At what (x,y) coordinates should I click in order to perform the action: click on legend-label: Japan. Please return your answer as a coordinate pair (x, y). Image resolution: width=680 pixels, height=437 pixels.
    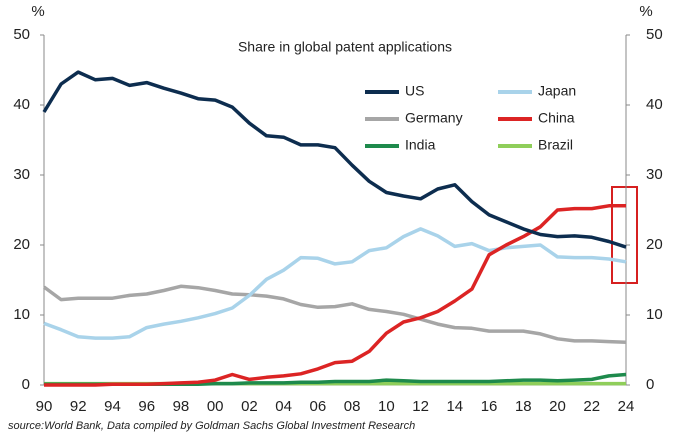
    Looking at the image, I should click on (557, 91).